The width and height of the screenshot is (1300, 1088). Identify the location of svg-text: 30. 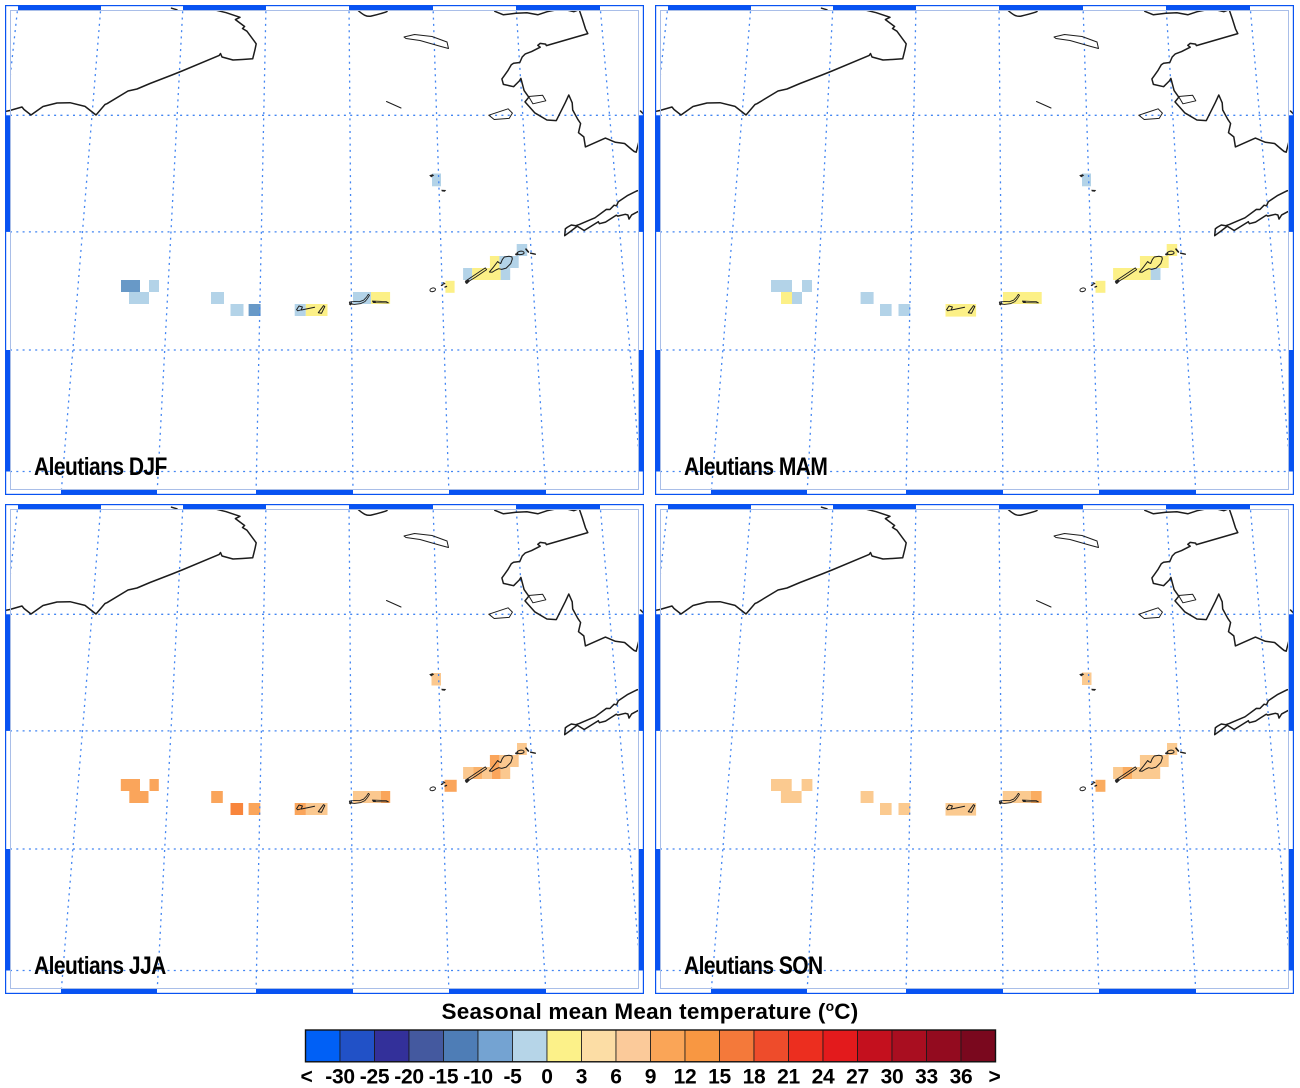
(892, 1077).